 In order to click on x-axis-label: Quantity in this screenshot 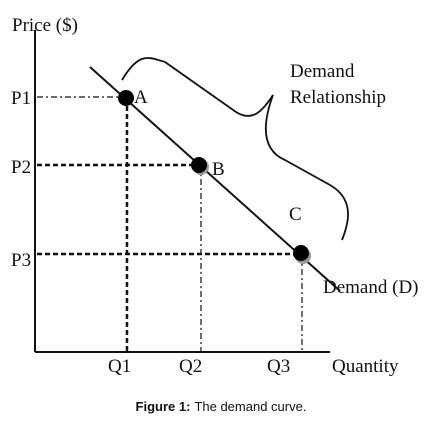, I will do `click(365, 366)`.